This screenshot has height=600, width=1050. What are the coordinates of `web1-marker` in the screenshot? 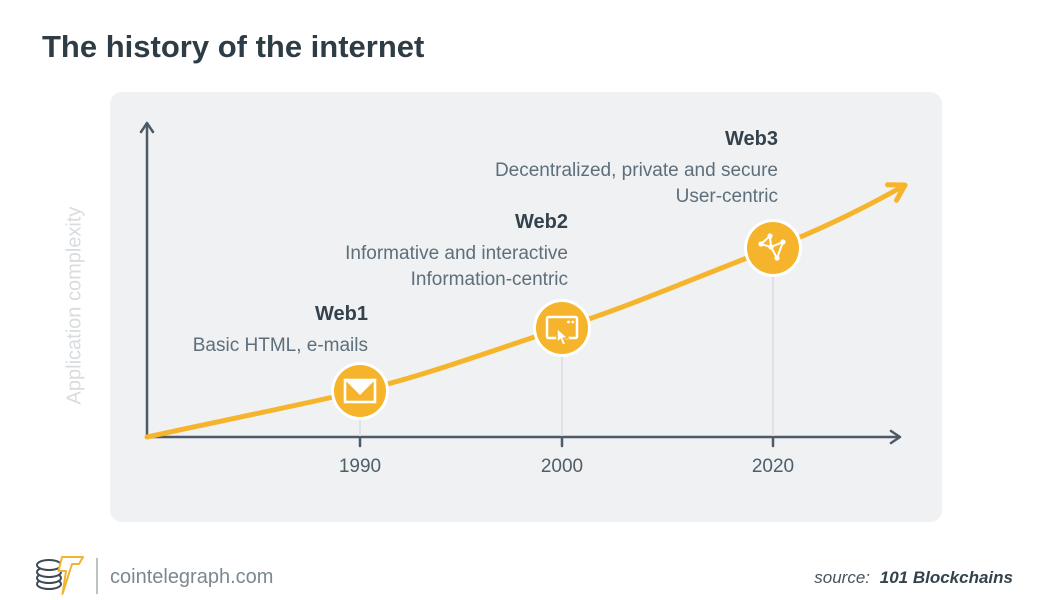 It's located at (360, 391).